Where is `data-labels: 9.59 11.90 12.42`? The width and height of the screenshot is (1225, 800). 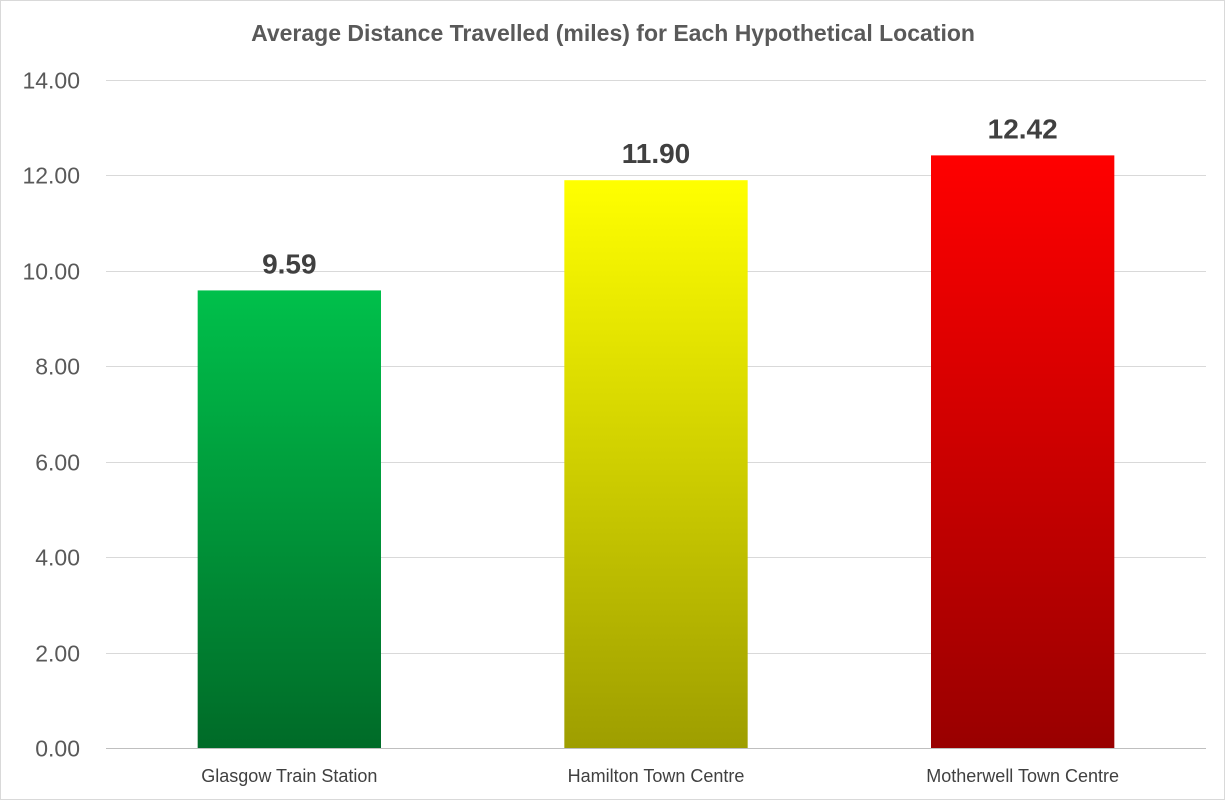
data-labels: 9.59 11.90 12.42 is located at coordinates (660, 196).